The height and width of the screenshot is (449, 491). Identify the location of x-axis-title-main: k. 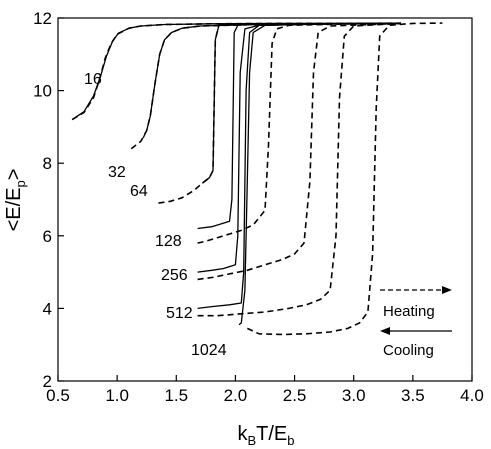
(242, 434).